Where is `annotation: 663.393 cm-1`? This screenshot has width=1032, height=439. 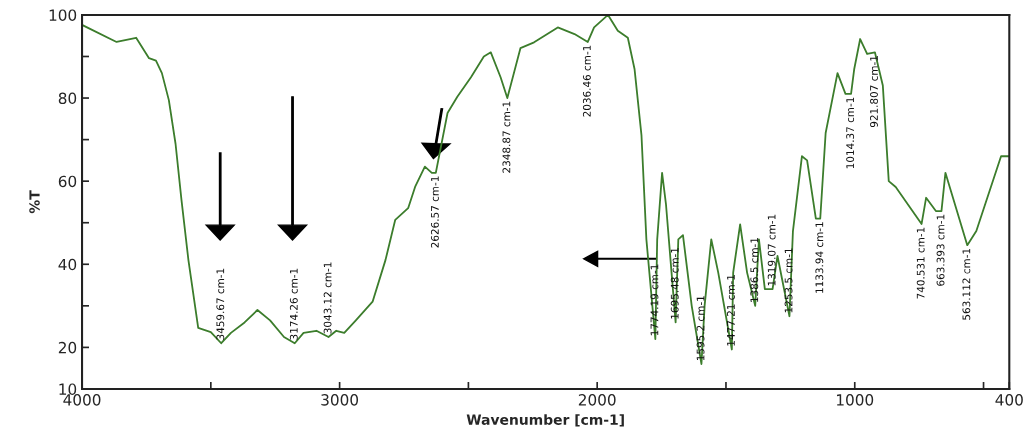
annotation: 663.393 cm-1 is located at coordinates (940, 250).